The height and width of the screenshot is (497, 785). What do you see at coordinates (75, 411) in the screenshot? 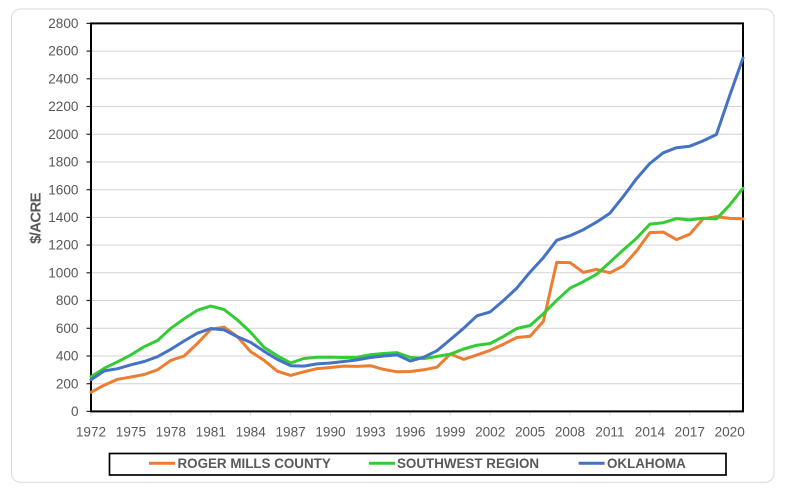
I see `svg-text: 0` at bounding box center [75, 411].